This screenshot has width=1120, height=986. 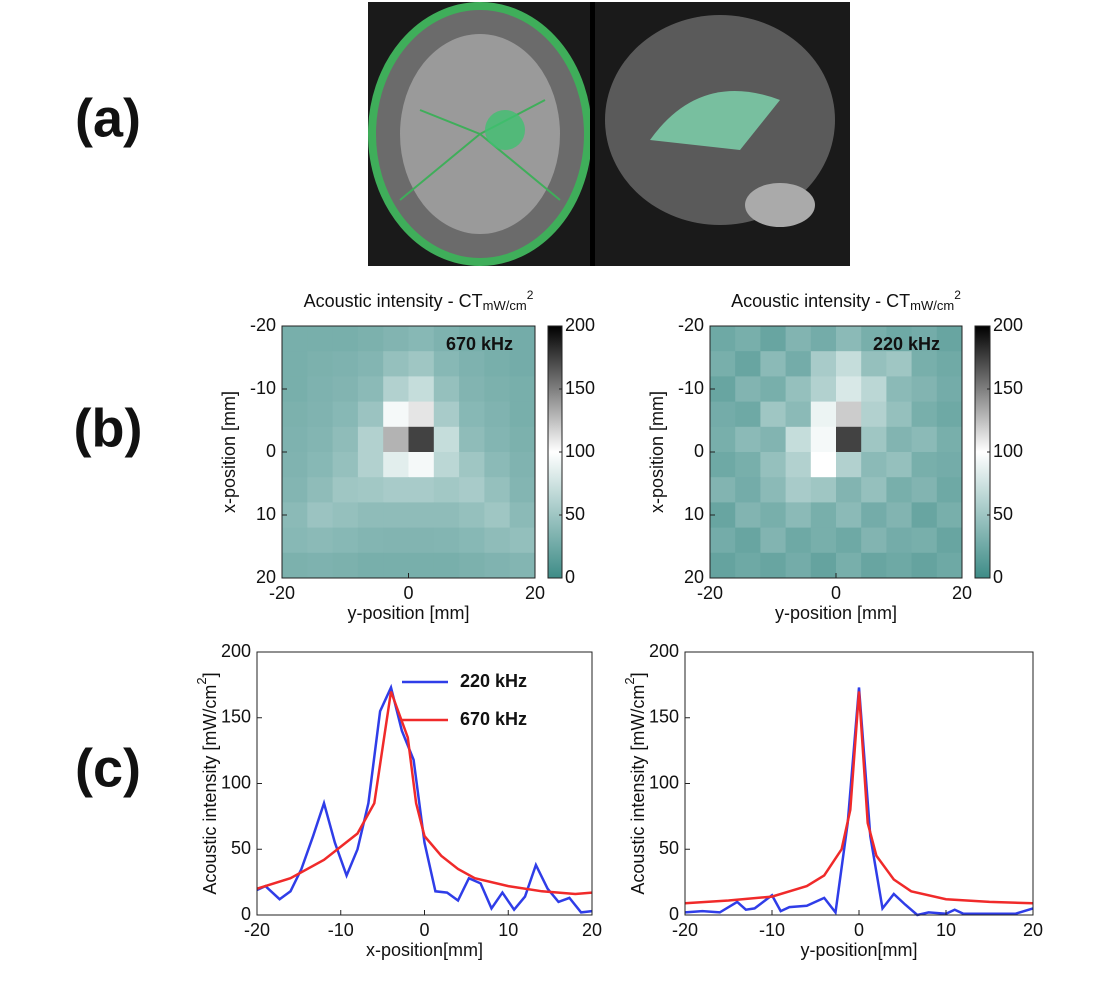 I want to click on y-tick-label: 200, so click(x=664, y=651).